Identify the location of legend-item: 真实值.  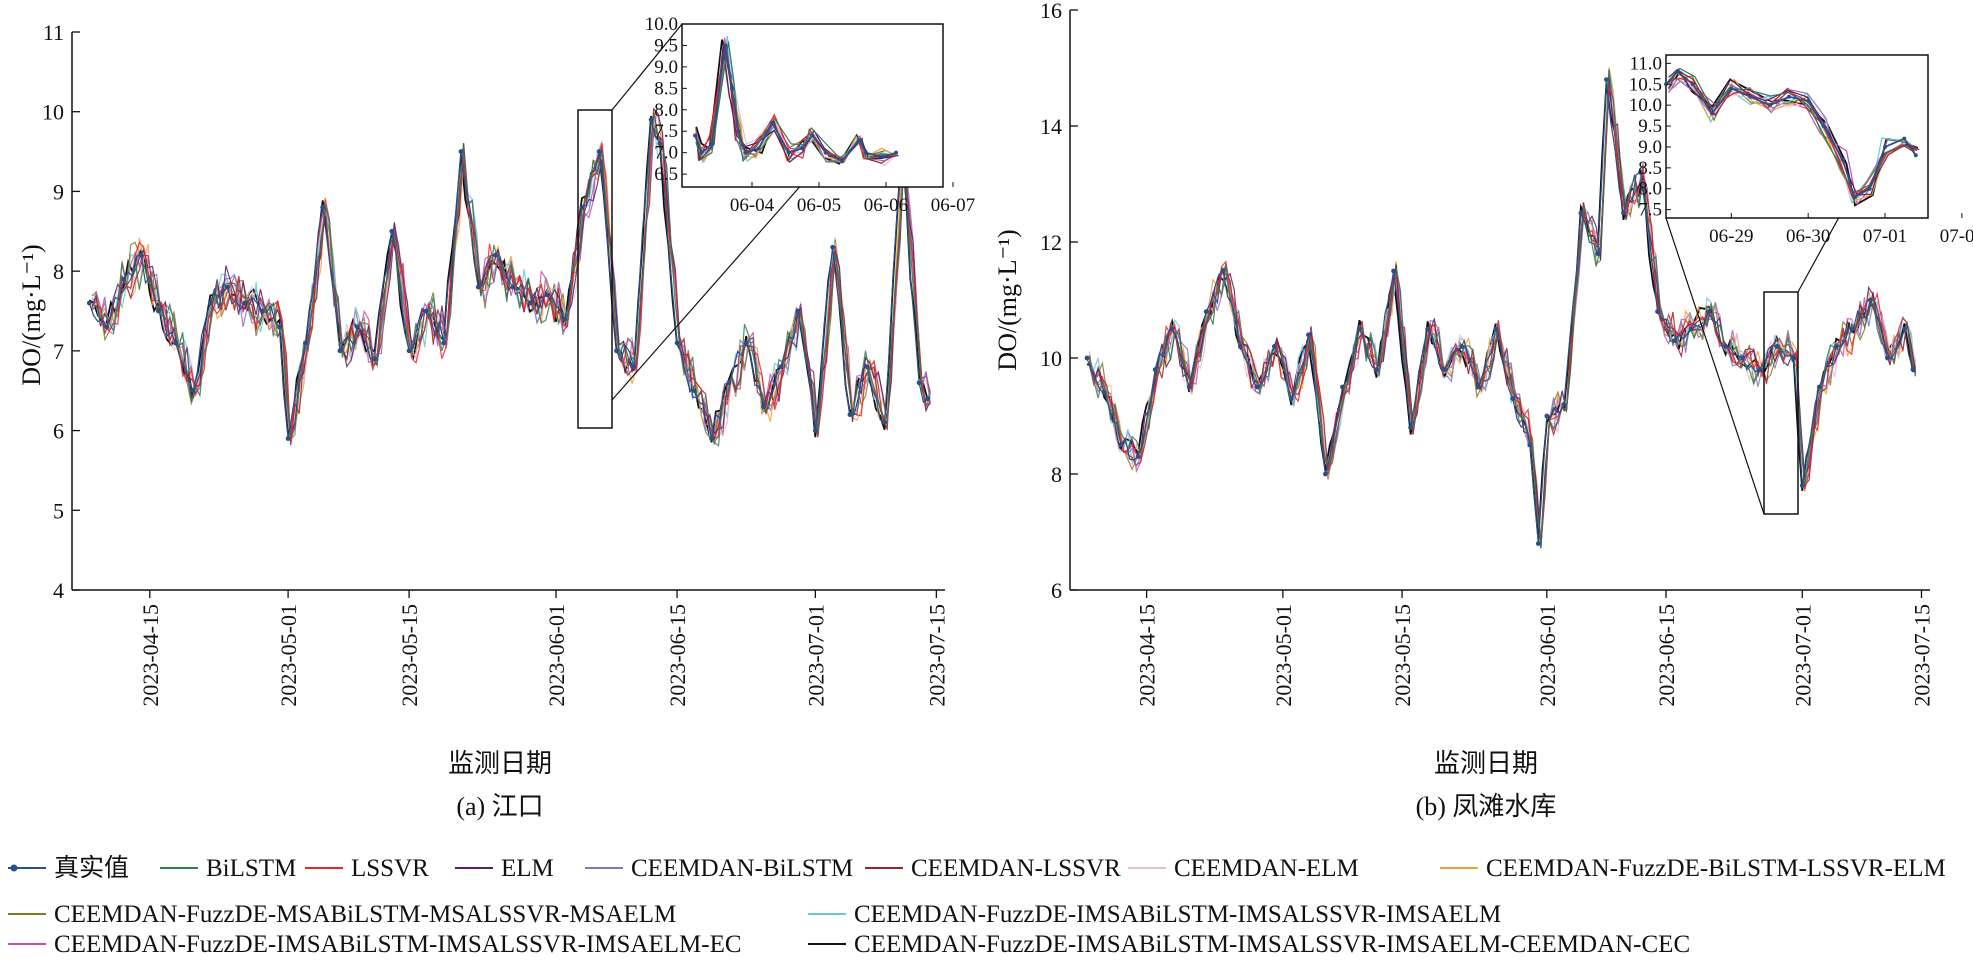
(68, 868).